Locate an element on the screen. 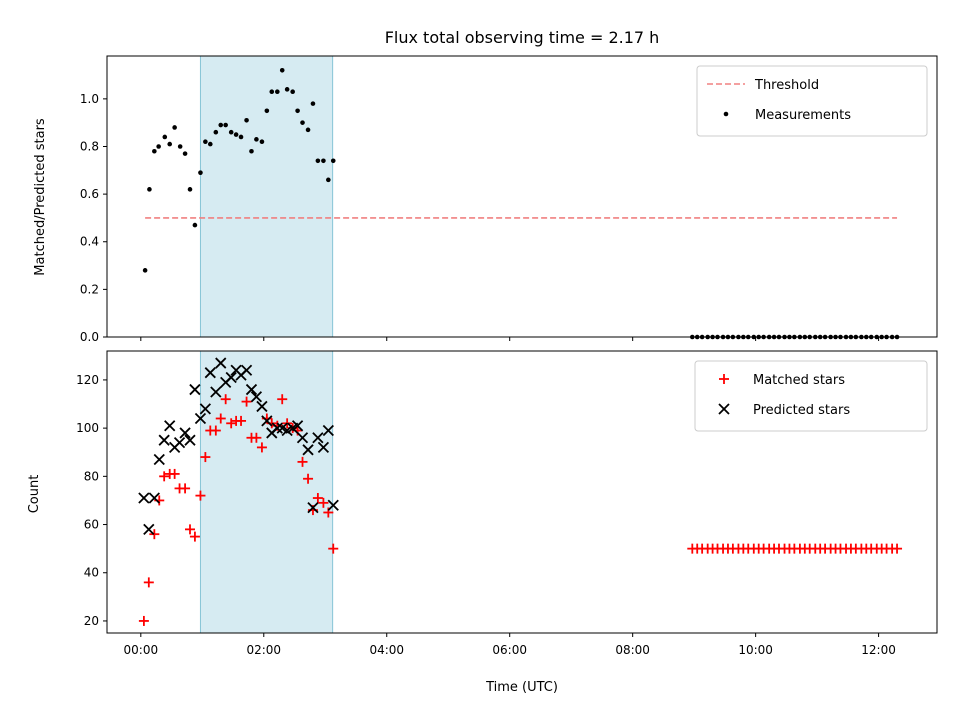 The image size is (960, 720). x-tick-label: 12:00 is located at coordinates (878, 650).